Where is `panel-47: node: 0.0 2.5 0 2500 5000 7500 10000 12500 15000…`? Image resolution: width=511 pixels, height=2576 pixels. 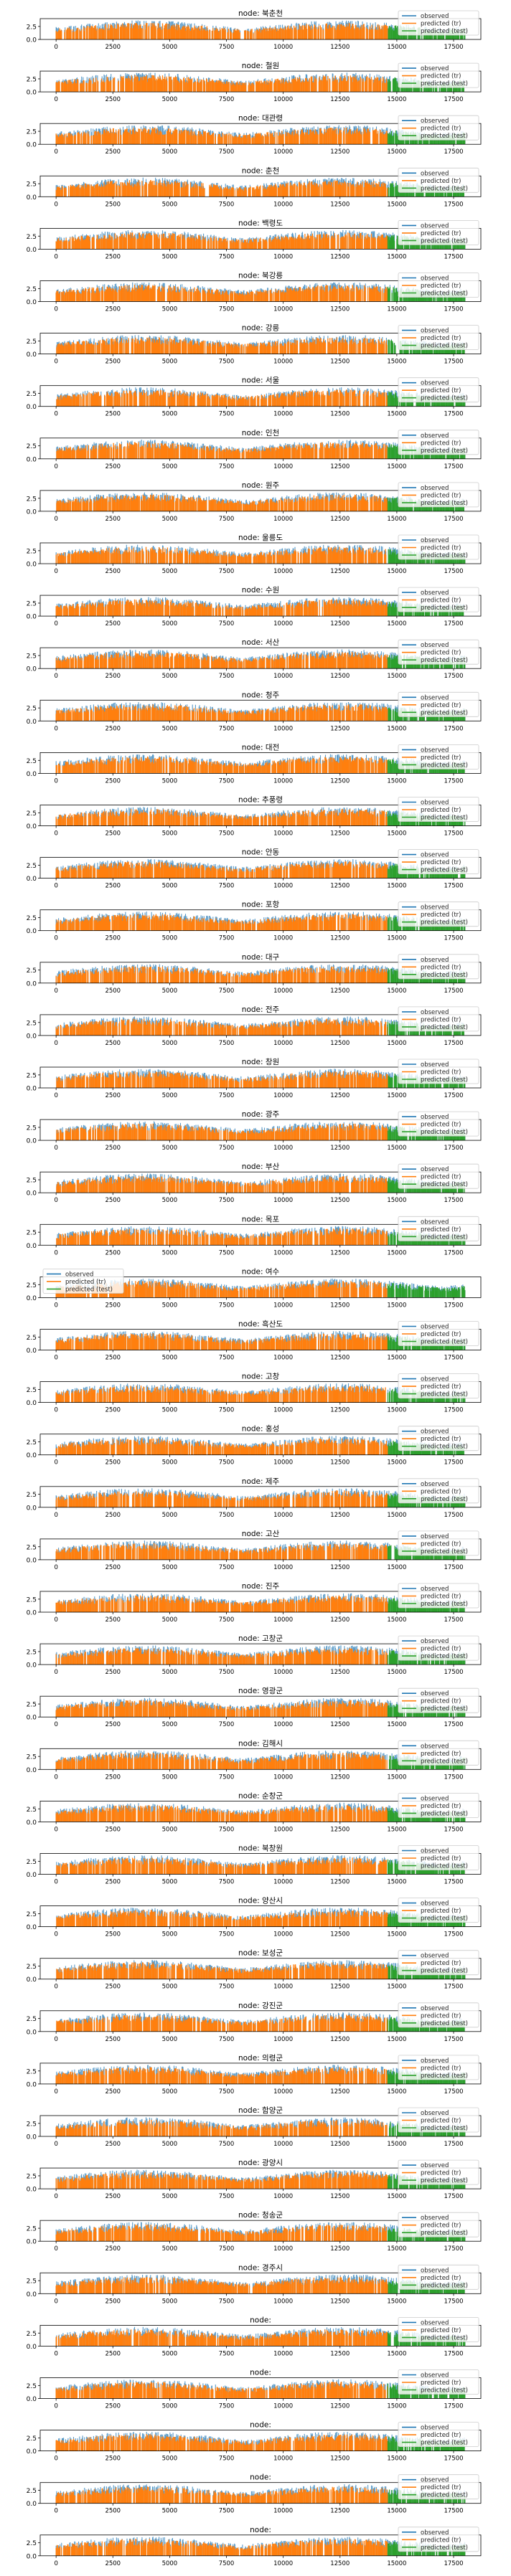
panel-47: node: 0.0 2.5 0 2500 5000 7500 10000 12500 15000… is located at coordinates (254, 2442).